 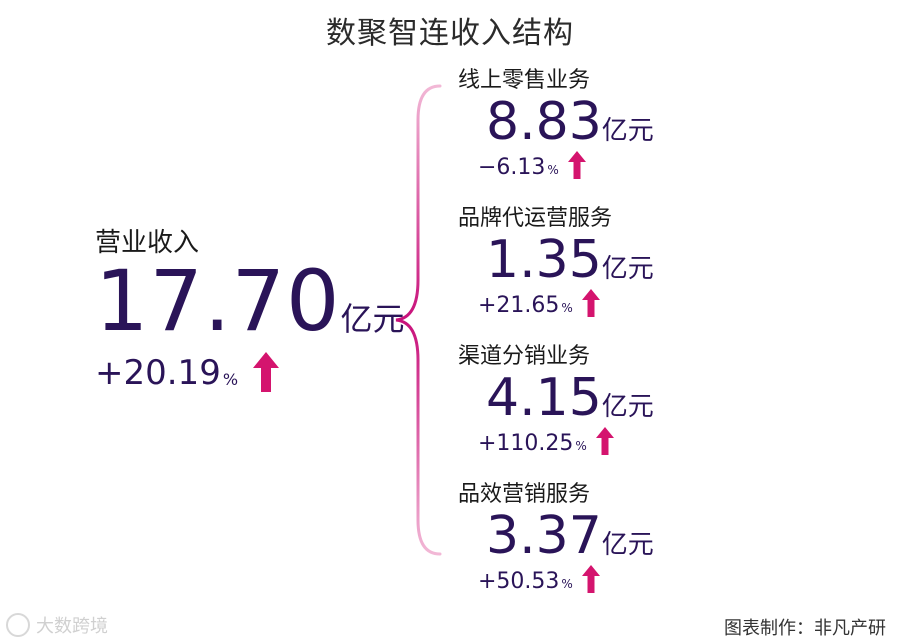 I want to click on segment-change: +21.65, so click(x=519, y=305).